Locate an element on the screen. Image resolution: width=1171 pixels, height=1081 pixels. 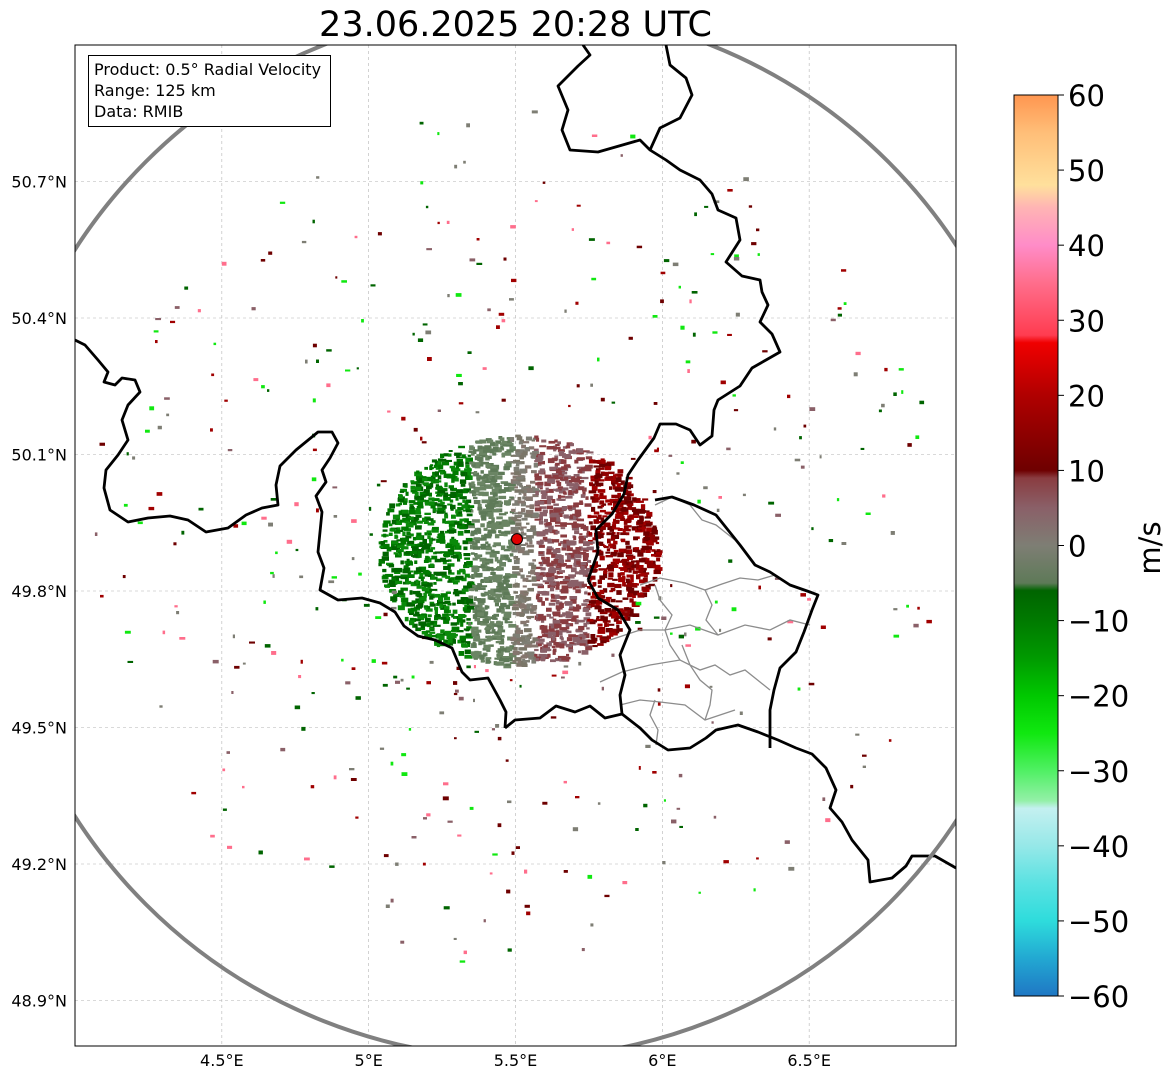
colorbar-tick-label: 30 is located at coordinates (1086, 321).